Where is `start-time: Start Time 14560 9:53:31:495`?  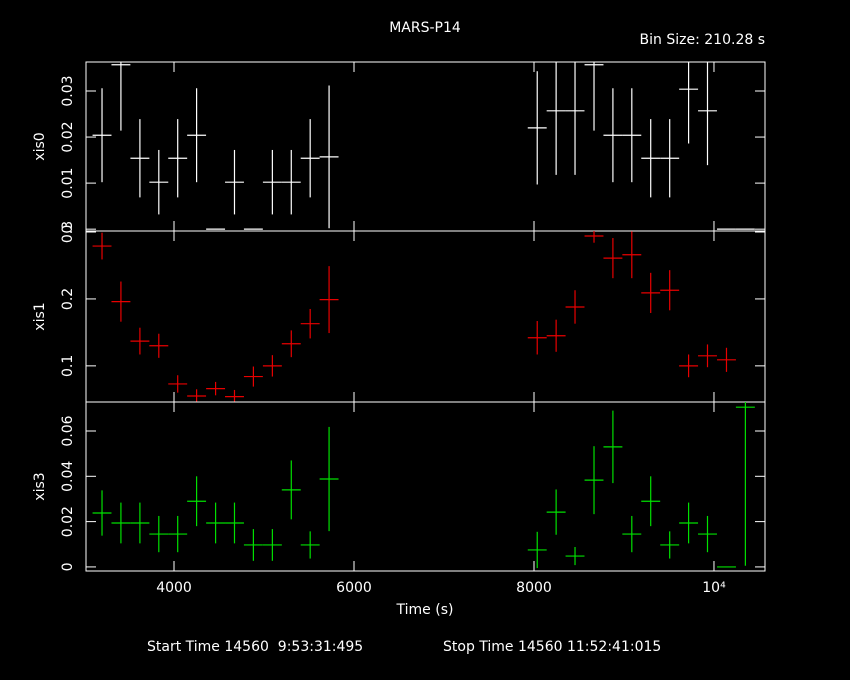
start-time: Start Time 14560 9:53:31:495 is located at coordinates (255, 647).